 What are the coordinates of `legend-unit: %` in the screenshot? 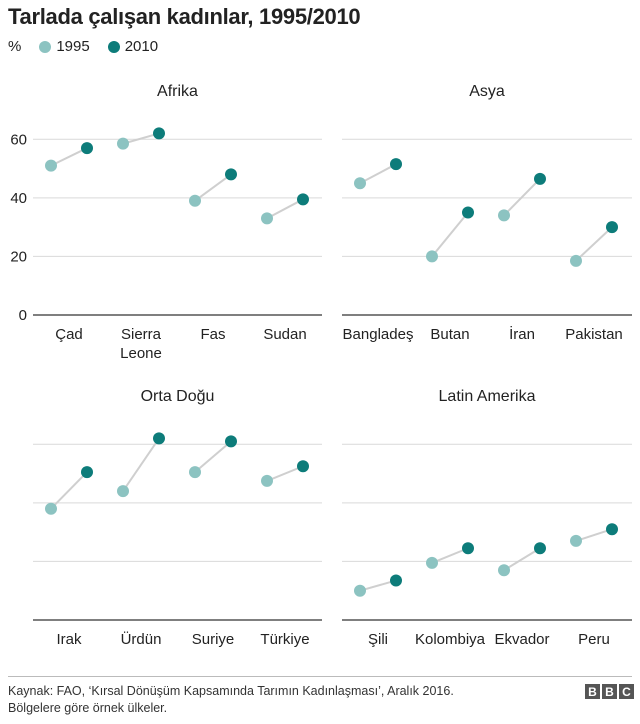 It's located at (15, 46).